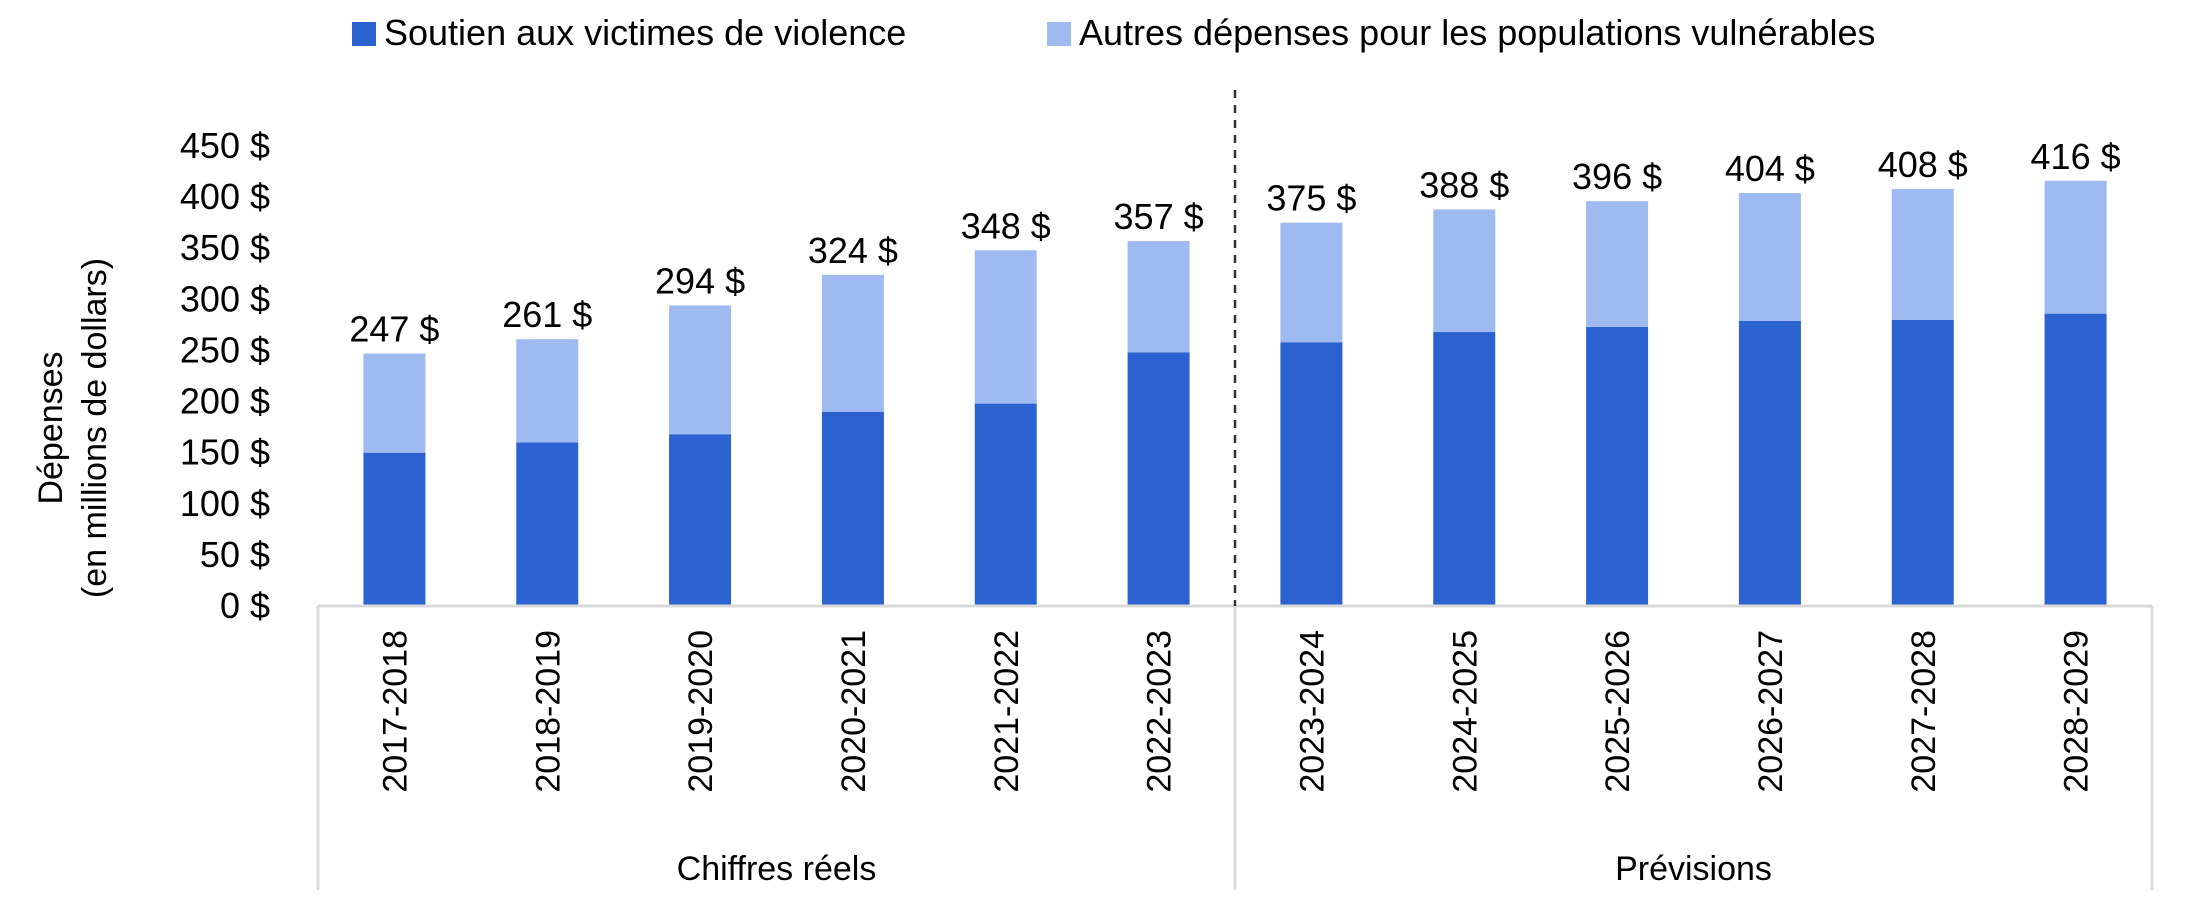 The width and height of the screenshot is (2212, 918). Describe the element at coordinates (1160, 711) in the screenshot. I see `x-tick-label: 2022-2023` at that location.